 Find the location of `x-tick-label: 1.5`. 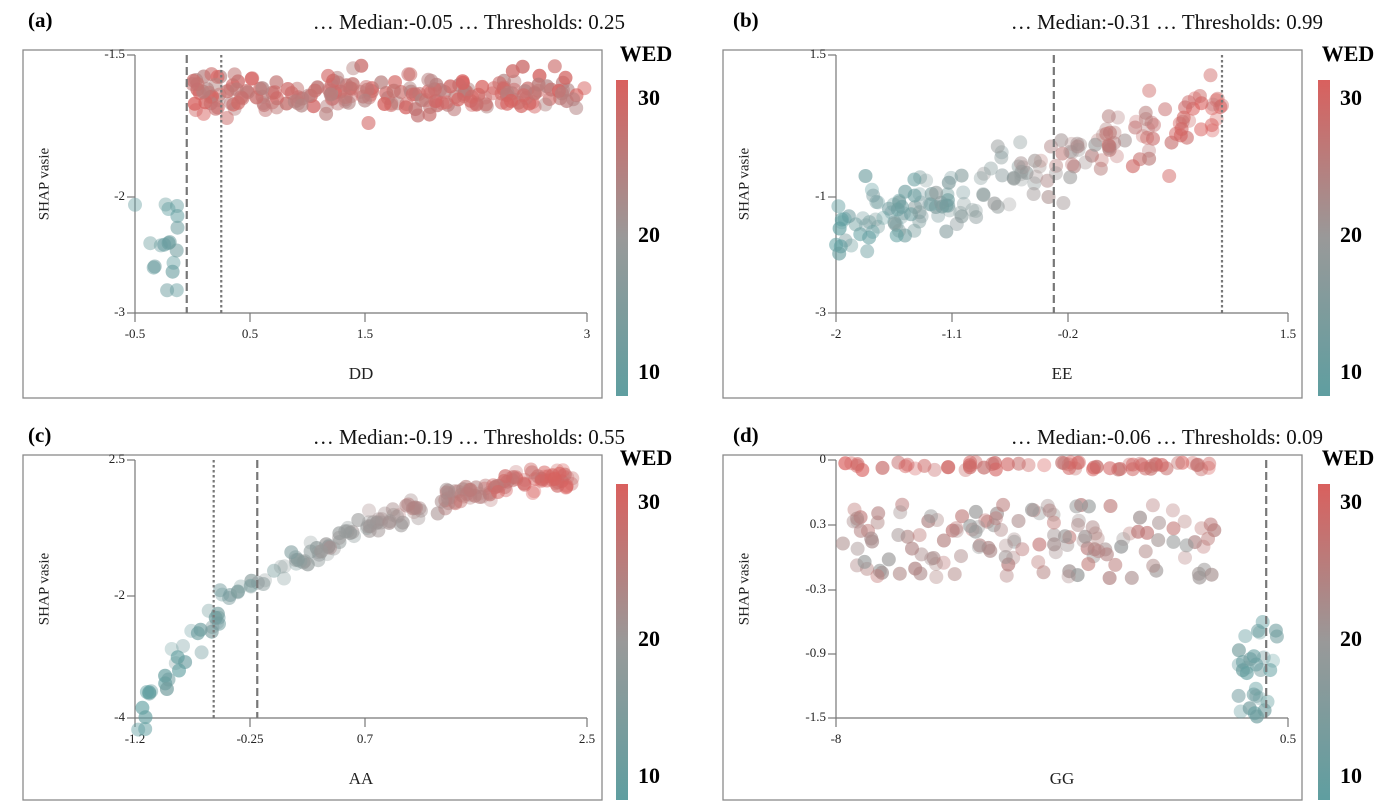

x-tick-label: 1.5 is located at coordinates (1288, 333).